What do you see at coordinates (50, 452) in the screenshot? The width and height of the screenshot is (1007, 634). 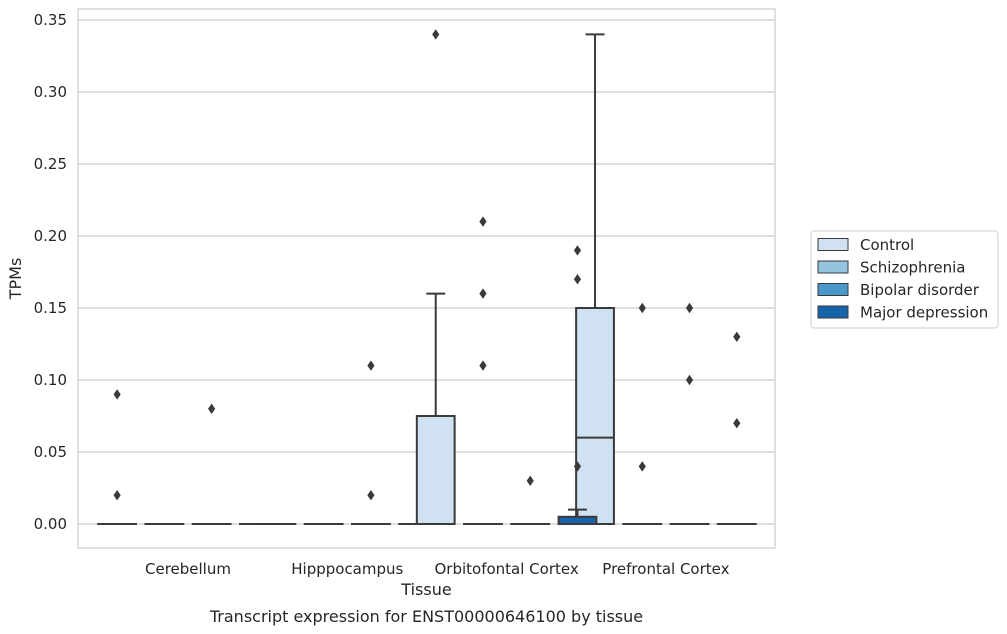 I see `y-tick-label: 0.05` at bounding box center [50, 452].